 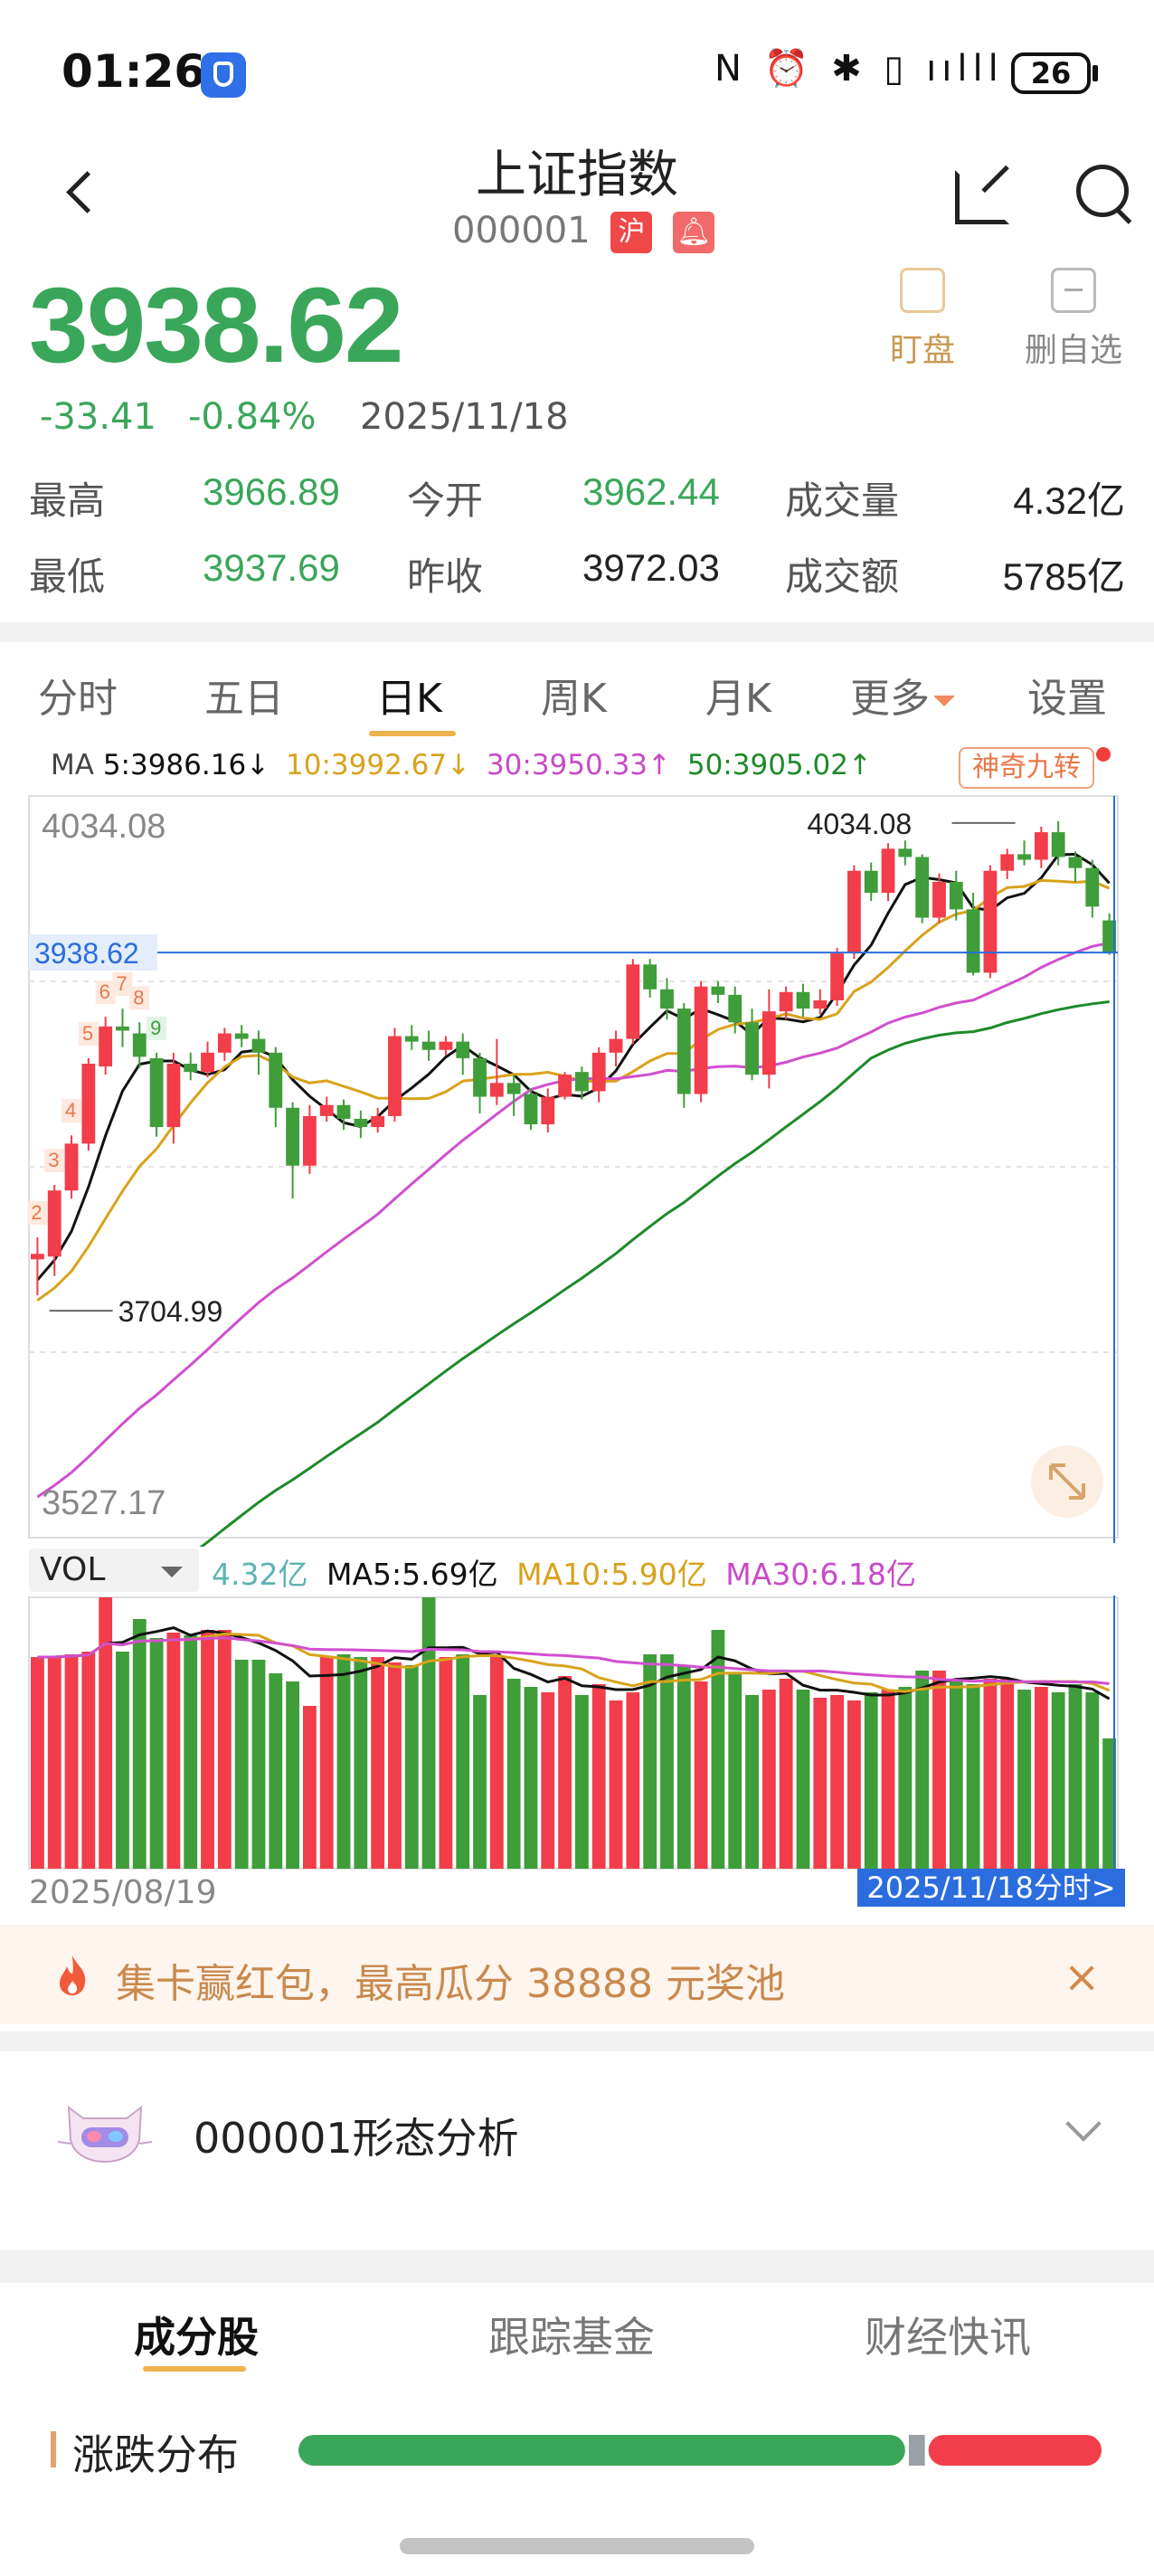 I want to click on status-time: 01:26, so click(x=133, y=72).